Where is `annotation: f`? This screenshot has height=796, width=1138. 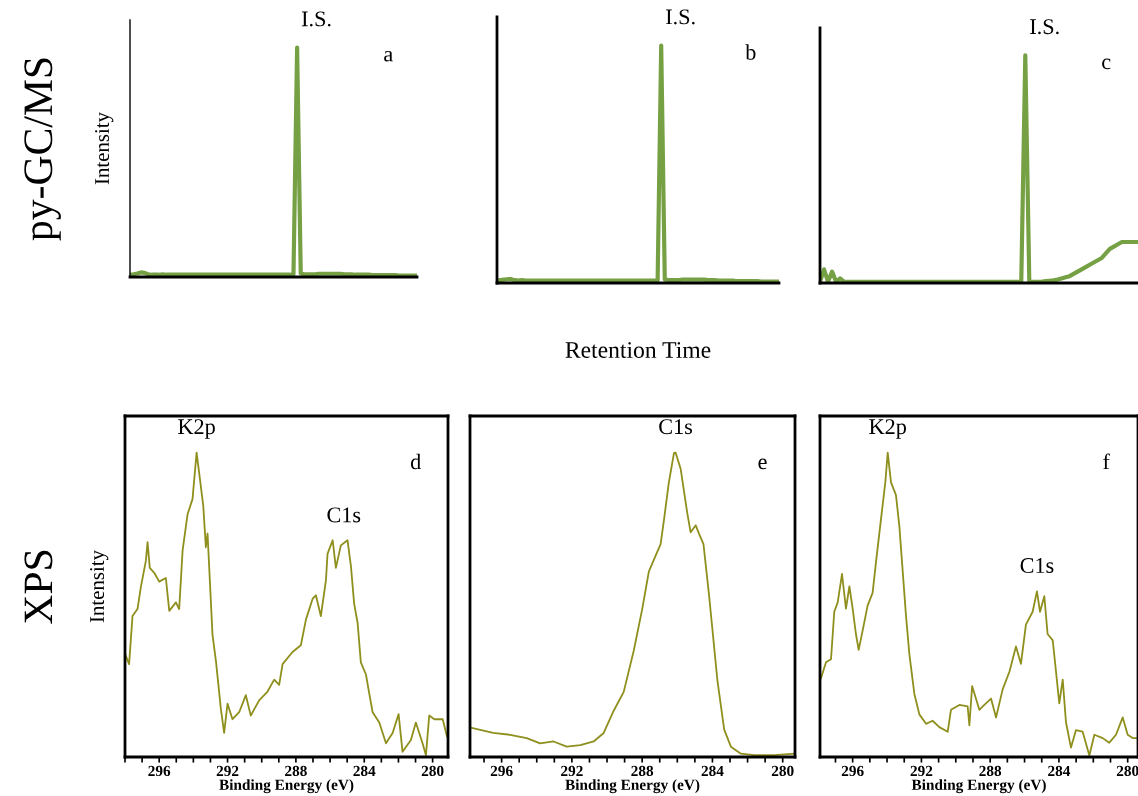
annotation: f is located at coordinates (1106, 461).